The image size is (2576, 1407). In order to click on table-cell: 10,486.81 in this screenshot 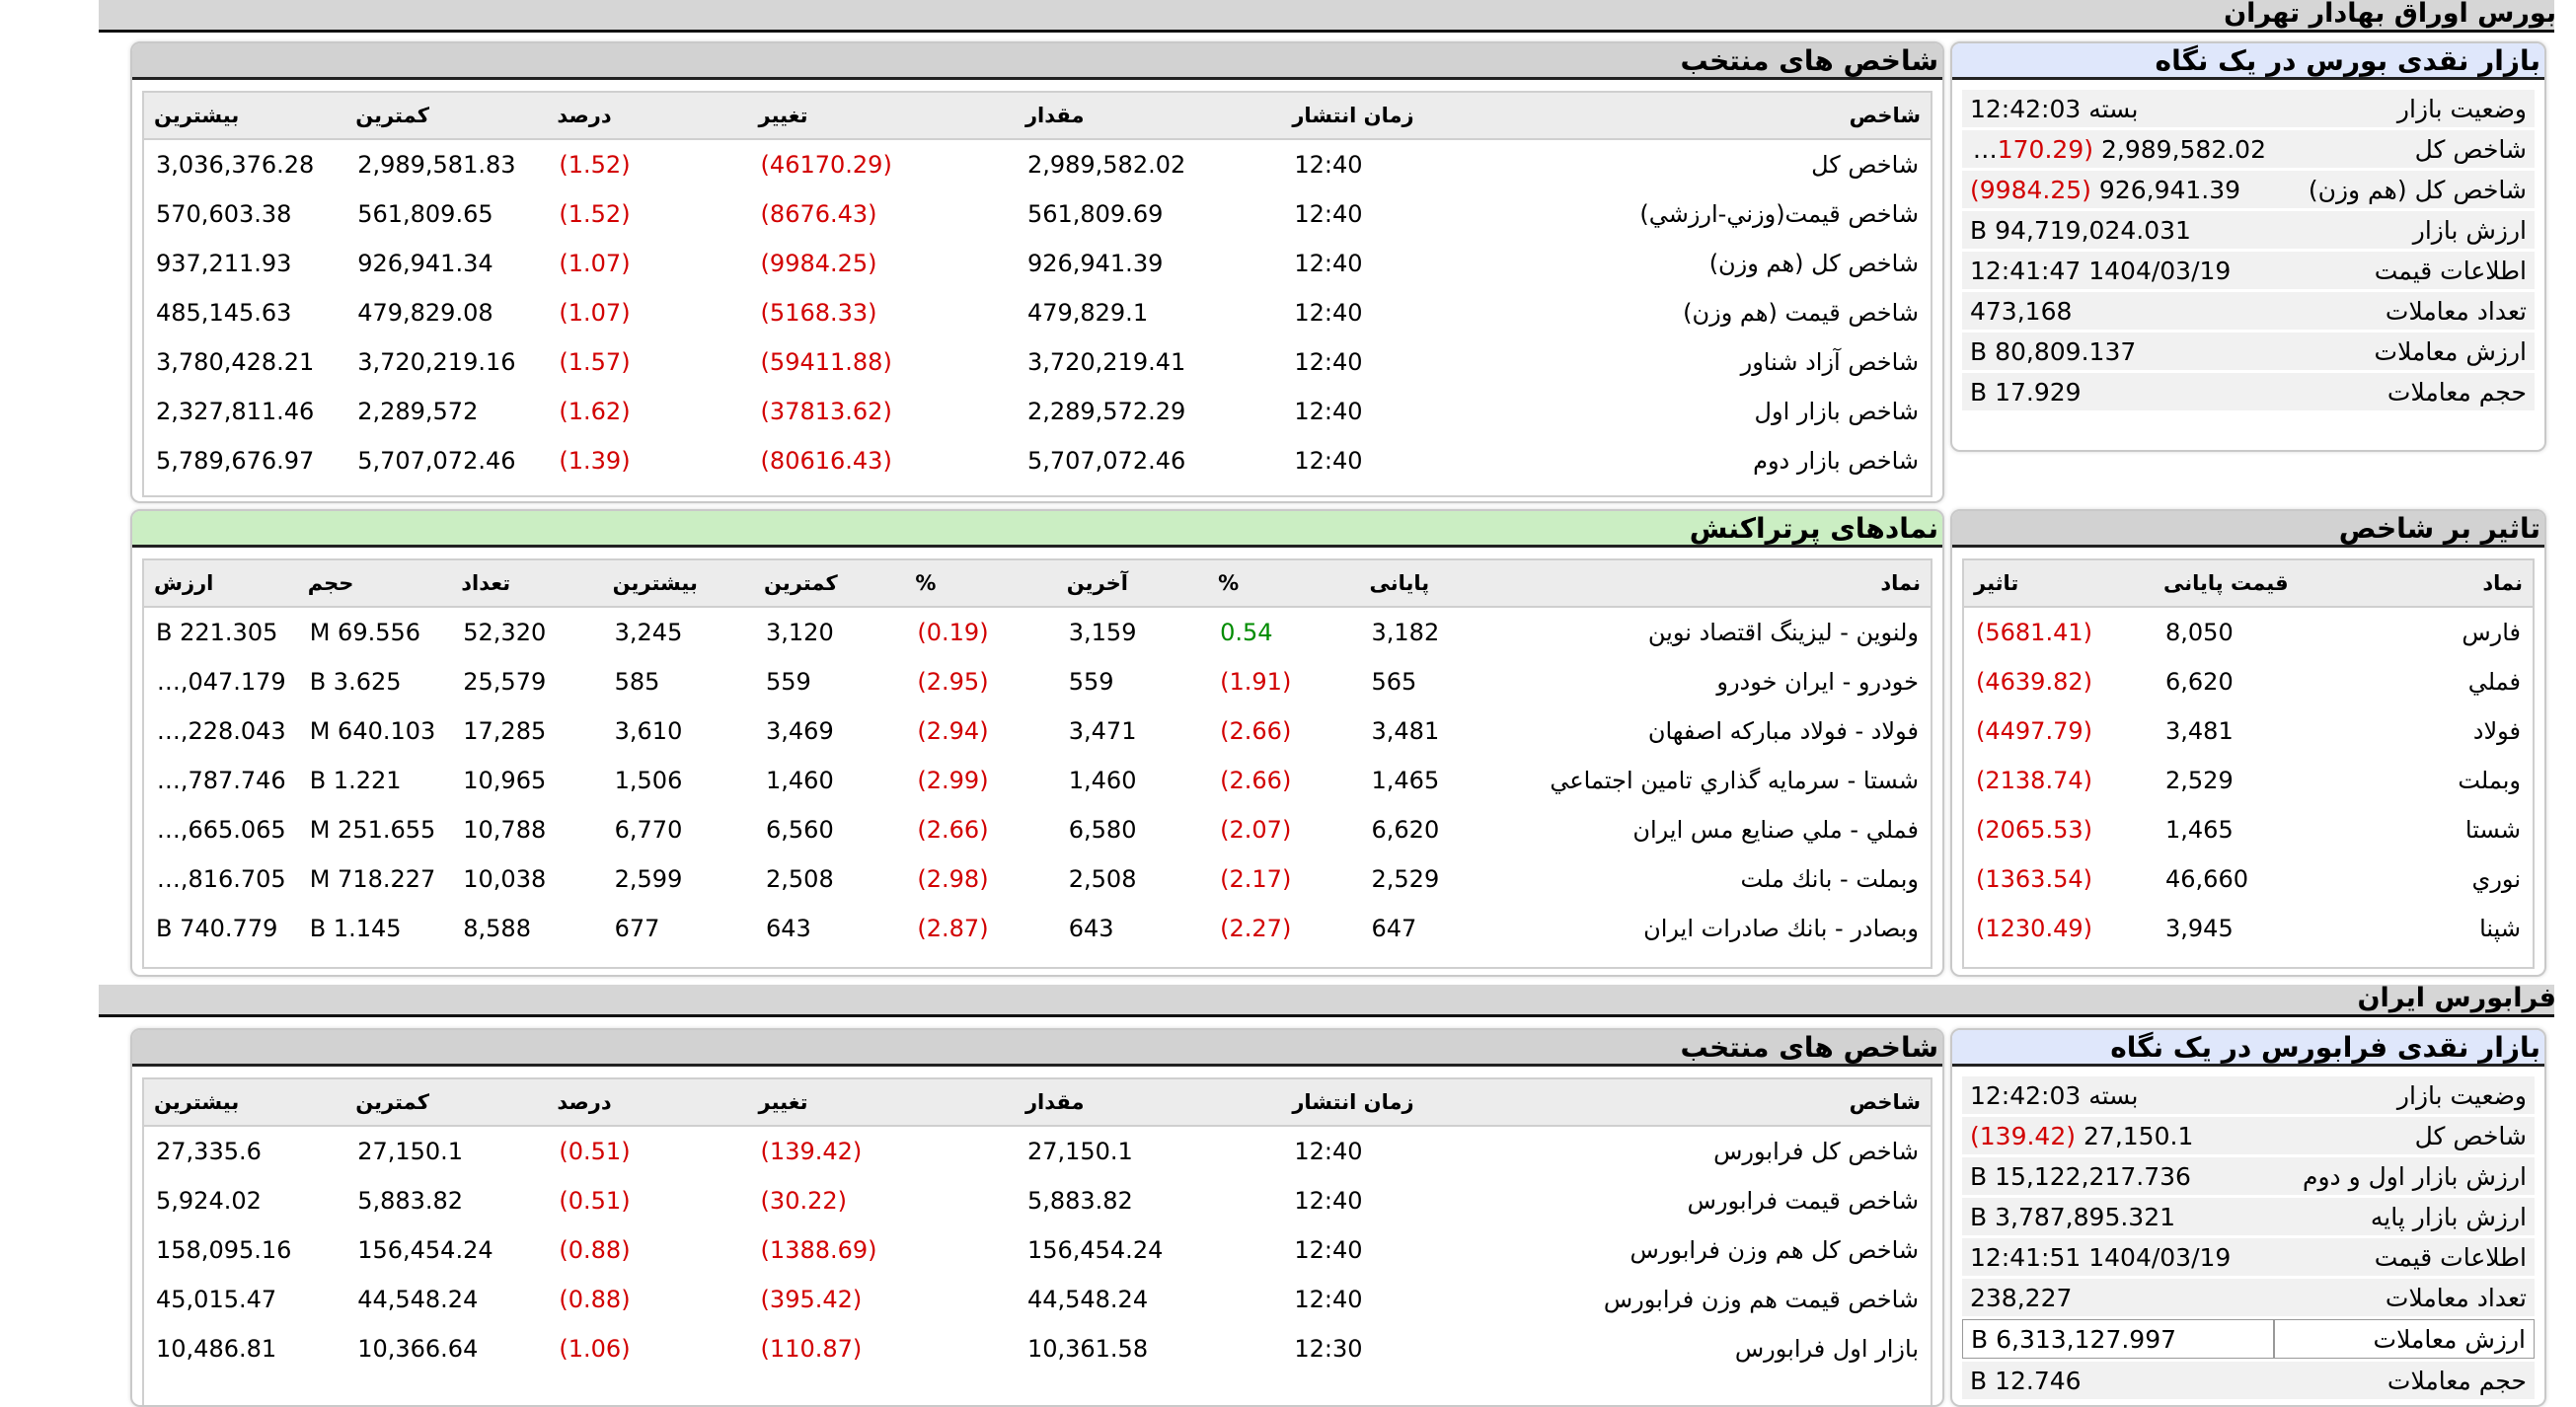, I will do `click(217, 1349)`.